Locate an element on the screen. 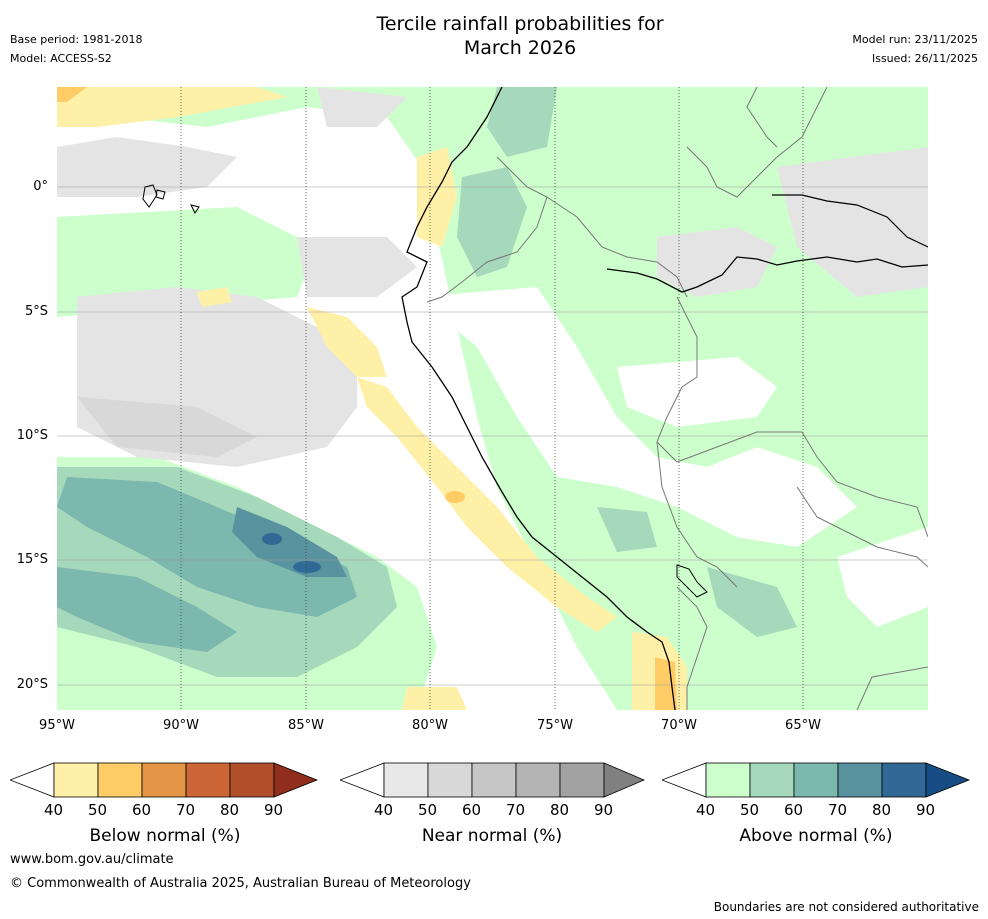 The image size is (988, 919). lat-label-15s: 15°S is located at coordinates (32, 559).